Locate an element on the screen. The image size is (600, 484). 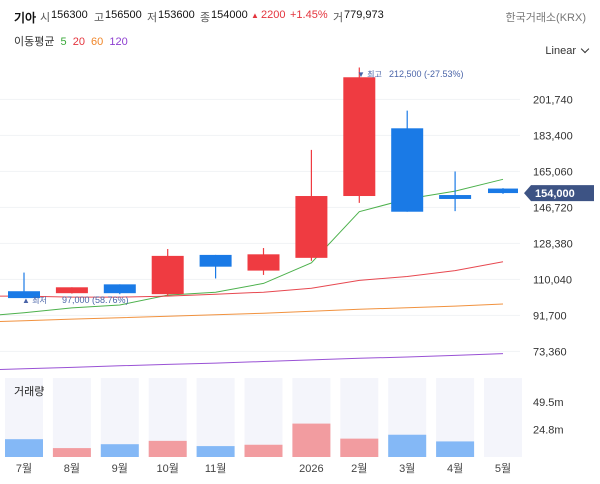
current-price-label: 154,000 is located at coordinates (555, 194).